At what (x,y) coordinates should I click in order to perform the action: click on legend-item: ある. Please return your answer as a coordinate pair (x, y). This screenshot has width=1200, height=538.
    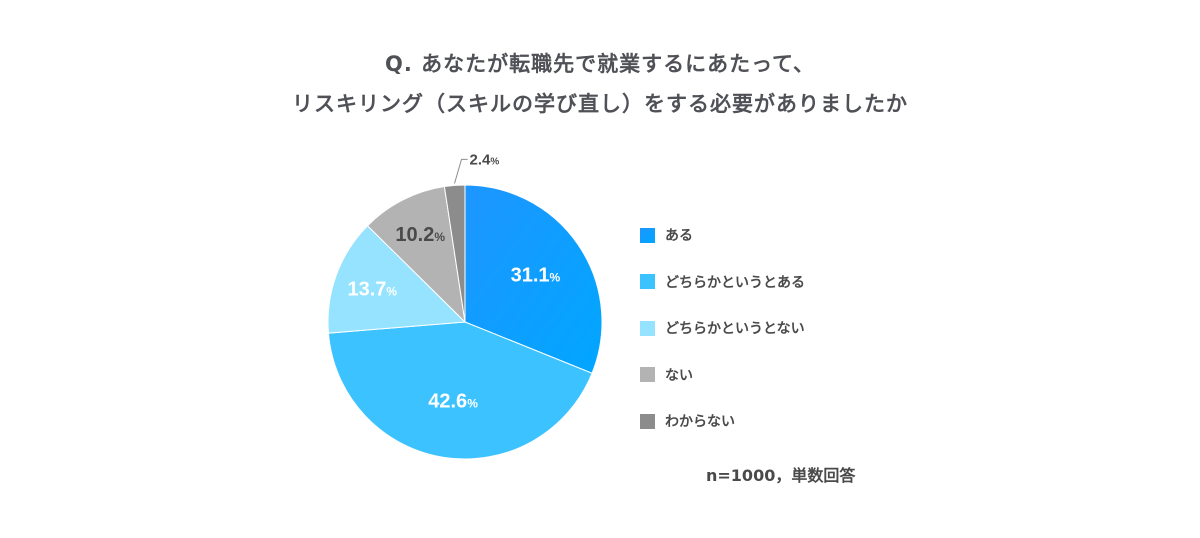
    Looking at the image, I should click on (722, 235).